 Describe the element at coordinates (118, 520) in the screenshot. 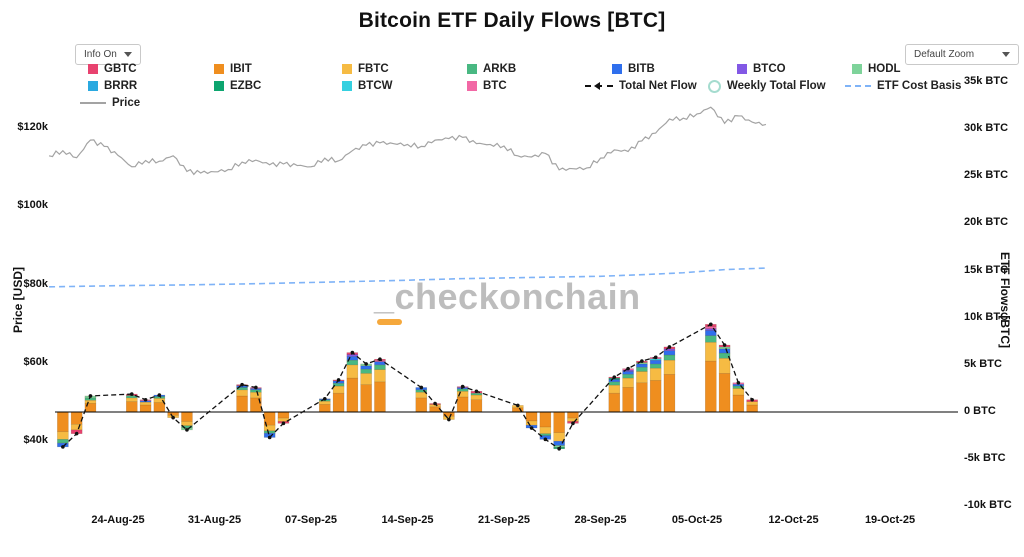

I see `x-tick-label: 24-Aug-25` at that location.